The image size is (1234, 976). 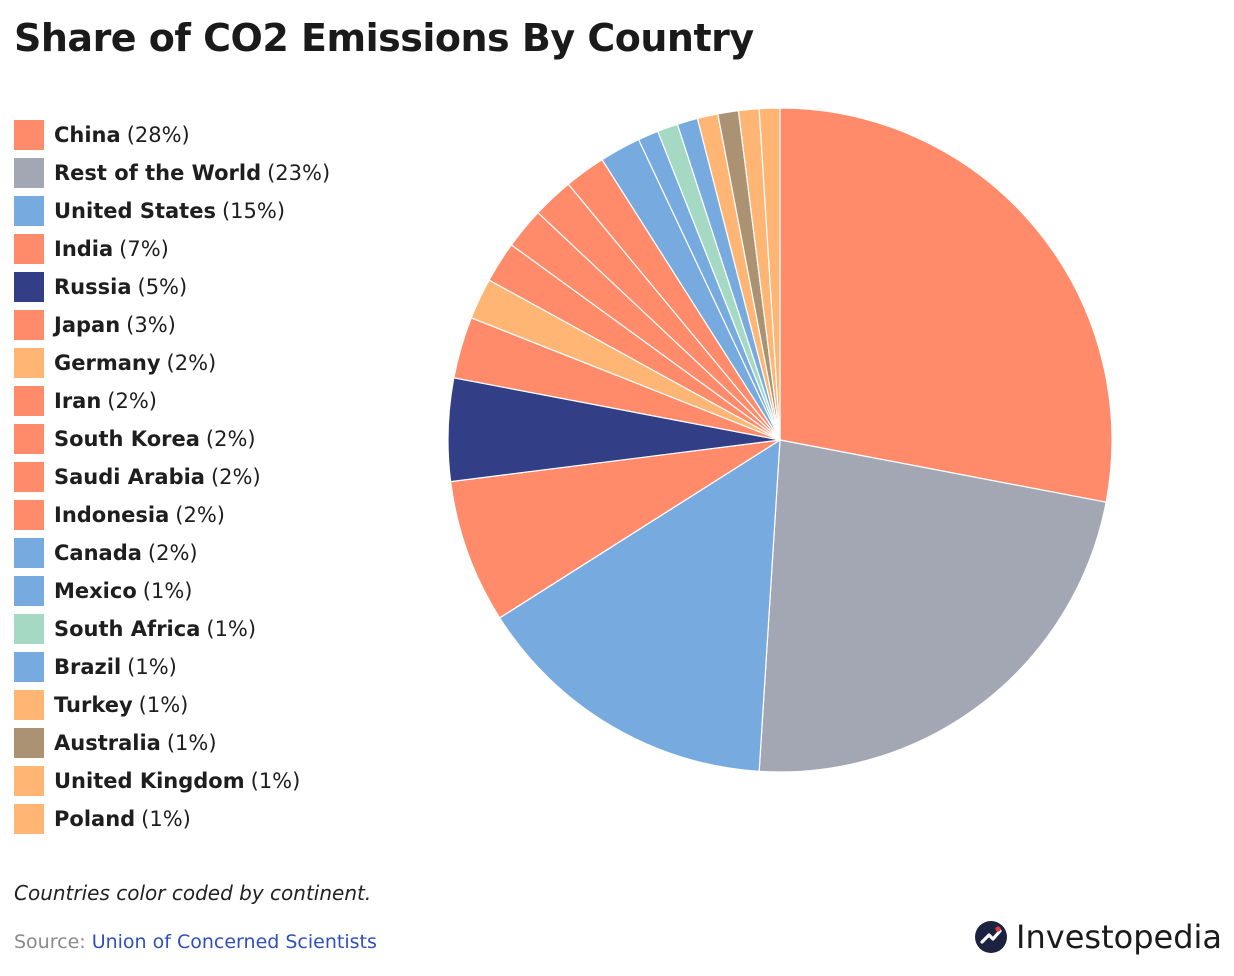 What do you see at coordinates (135, 211) in the screenshot?
I see `legend-label: United States` at bounding box center [135, 211].